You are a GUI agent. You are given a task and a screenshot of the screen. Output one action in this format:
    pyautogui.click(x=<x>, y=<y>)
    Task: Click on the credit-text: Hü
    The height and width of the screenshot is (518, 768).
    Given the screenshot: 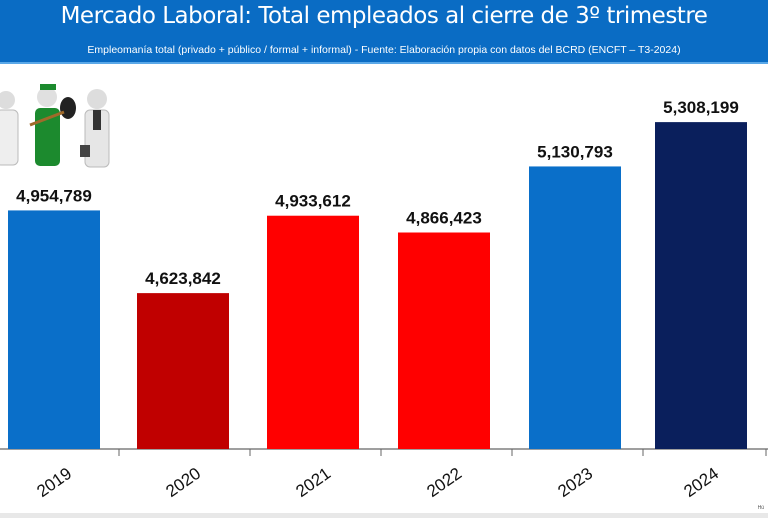 What is the action you would take?
    pyautogui.click(x=760, y=508)
    